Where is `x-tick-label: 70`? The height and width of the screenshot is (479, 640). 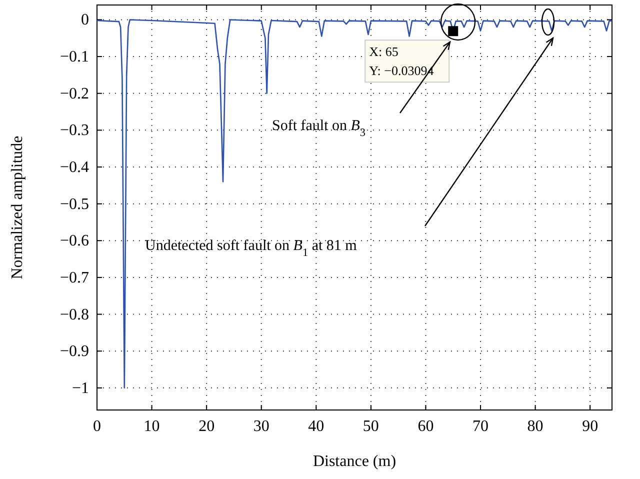
x-tick-label: 70 is located at coordinates (480, 426).